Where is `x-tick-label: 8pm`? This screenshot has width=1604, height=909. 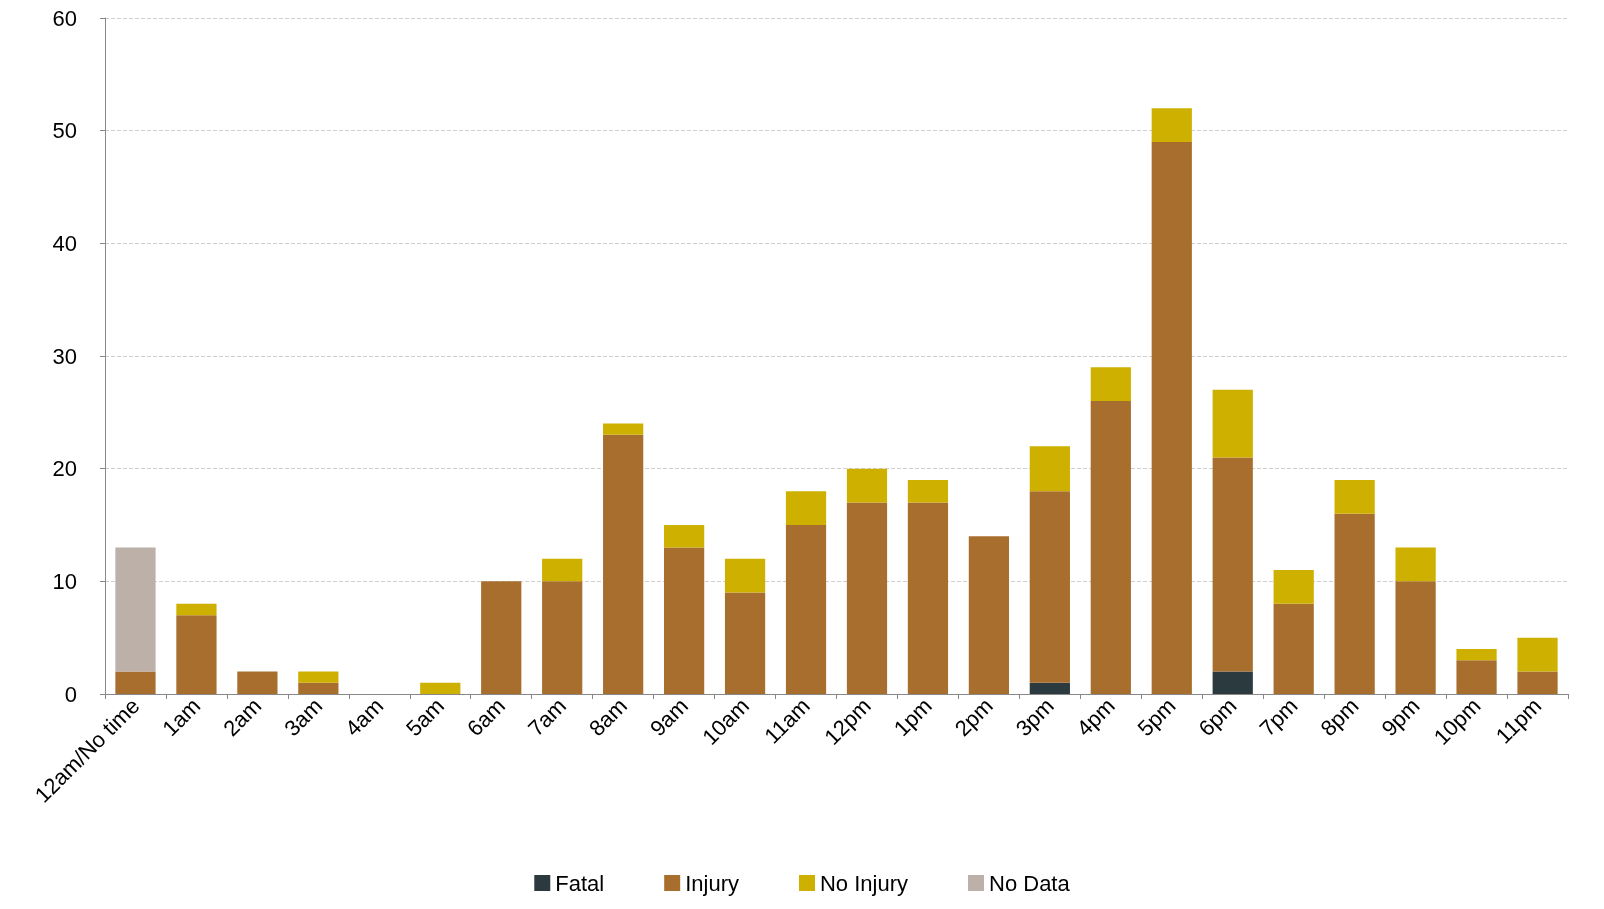
x-tick-label: 8pm is located at coordinates (1339, 717).